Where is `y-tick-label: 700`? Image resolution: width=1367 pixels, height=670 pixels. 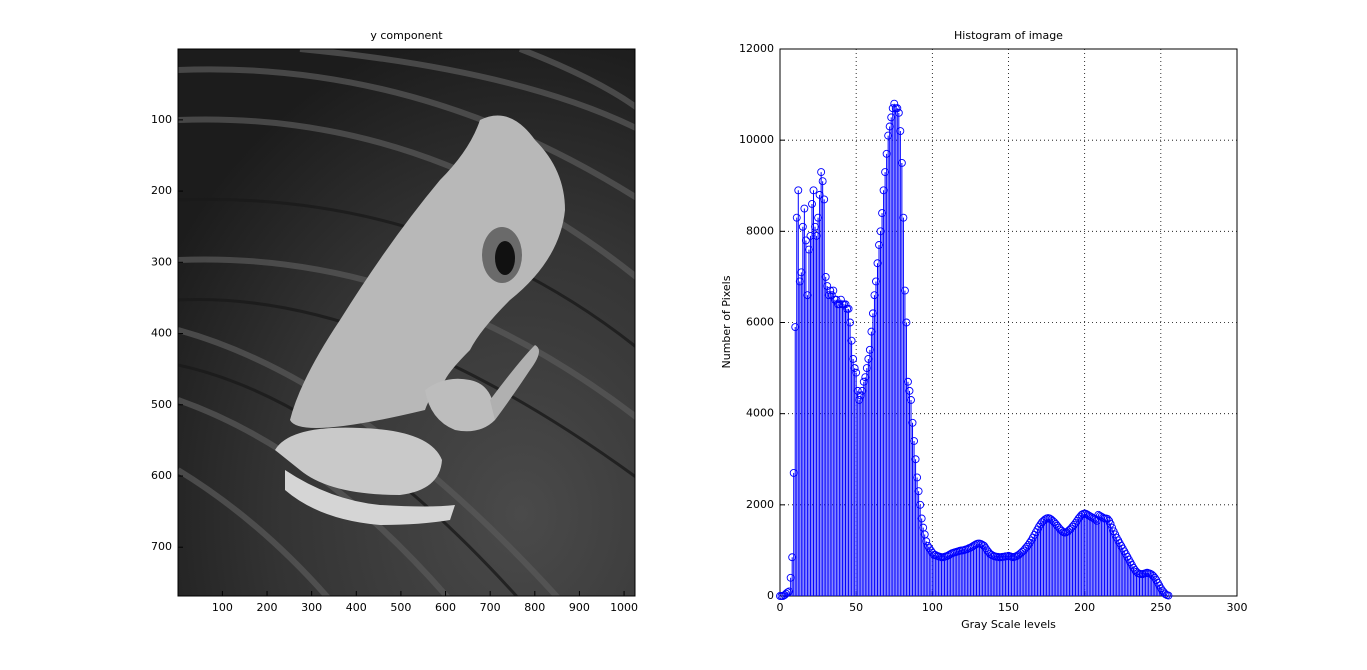
y-tick-label: 700 is located at coordinates (161, 546).